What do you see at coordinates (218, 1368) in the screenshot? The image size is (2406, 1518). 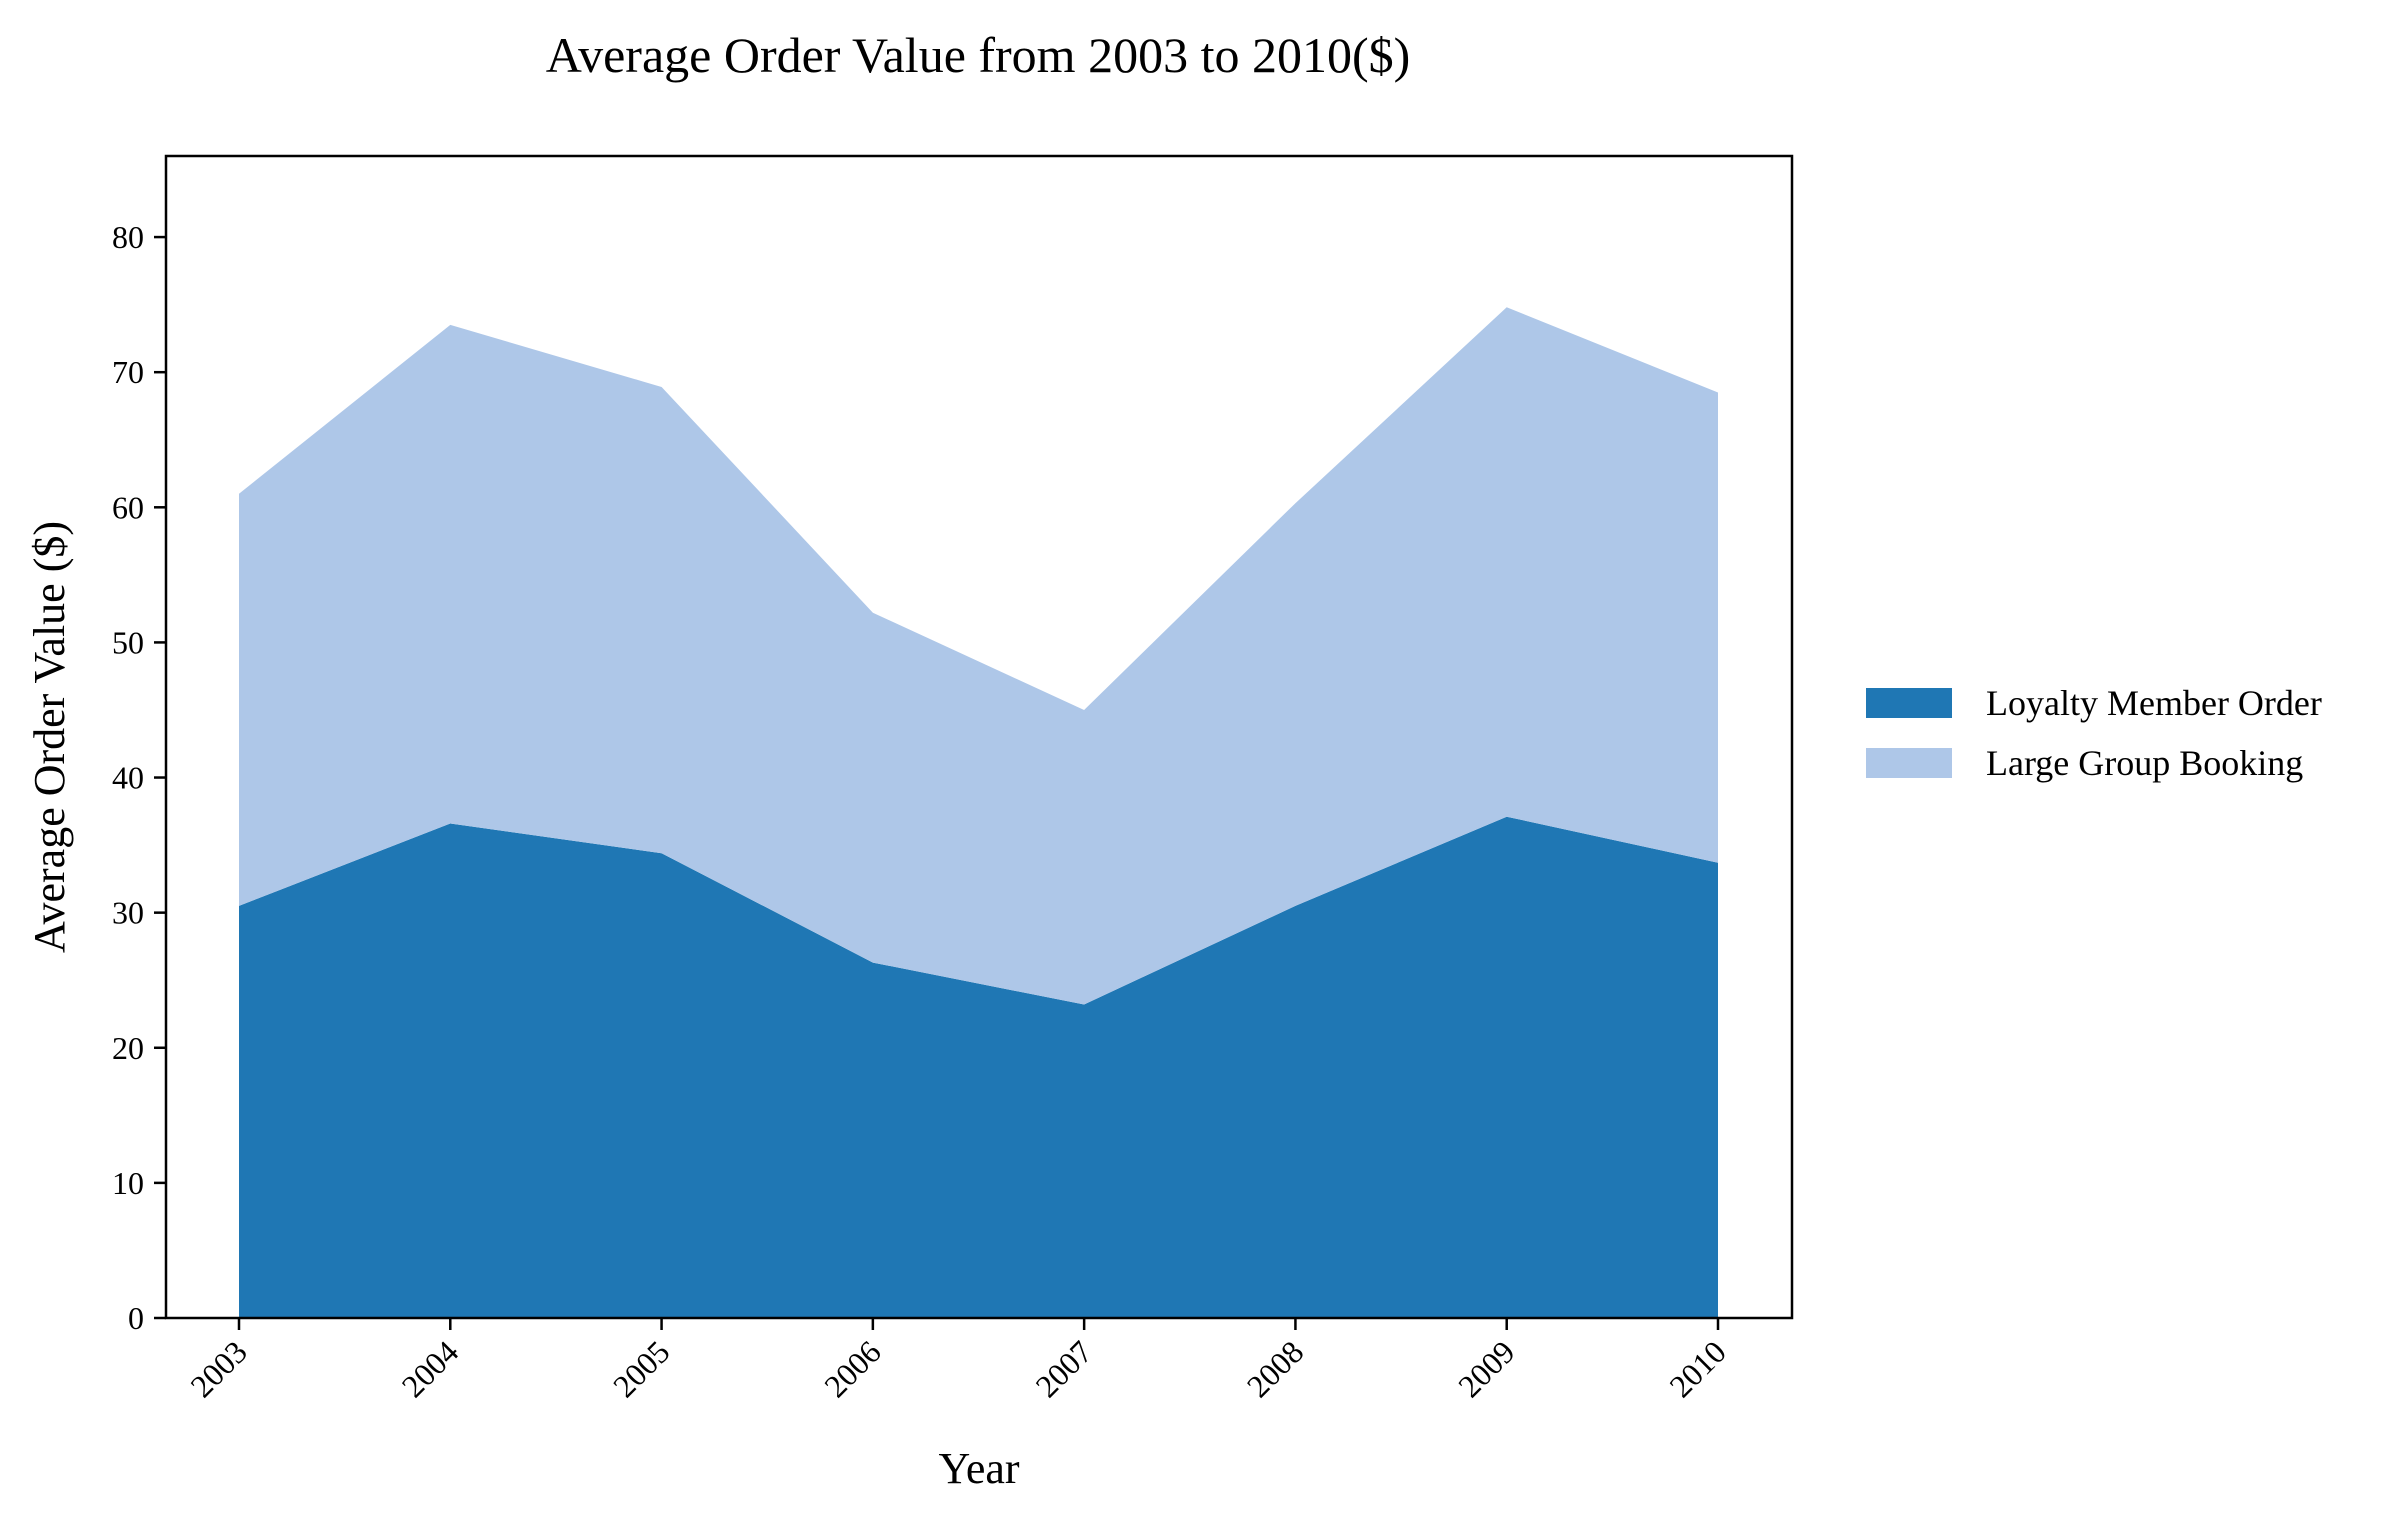 I see `x-tick-label: 2003` at bounding box center [218, 1368].